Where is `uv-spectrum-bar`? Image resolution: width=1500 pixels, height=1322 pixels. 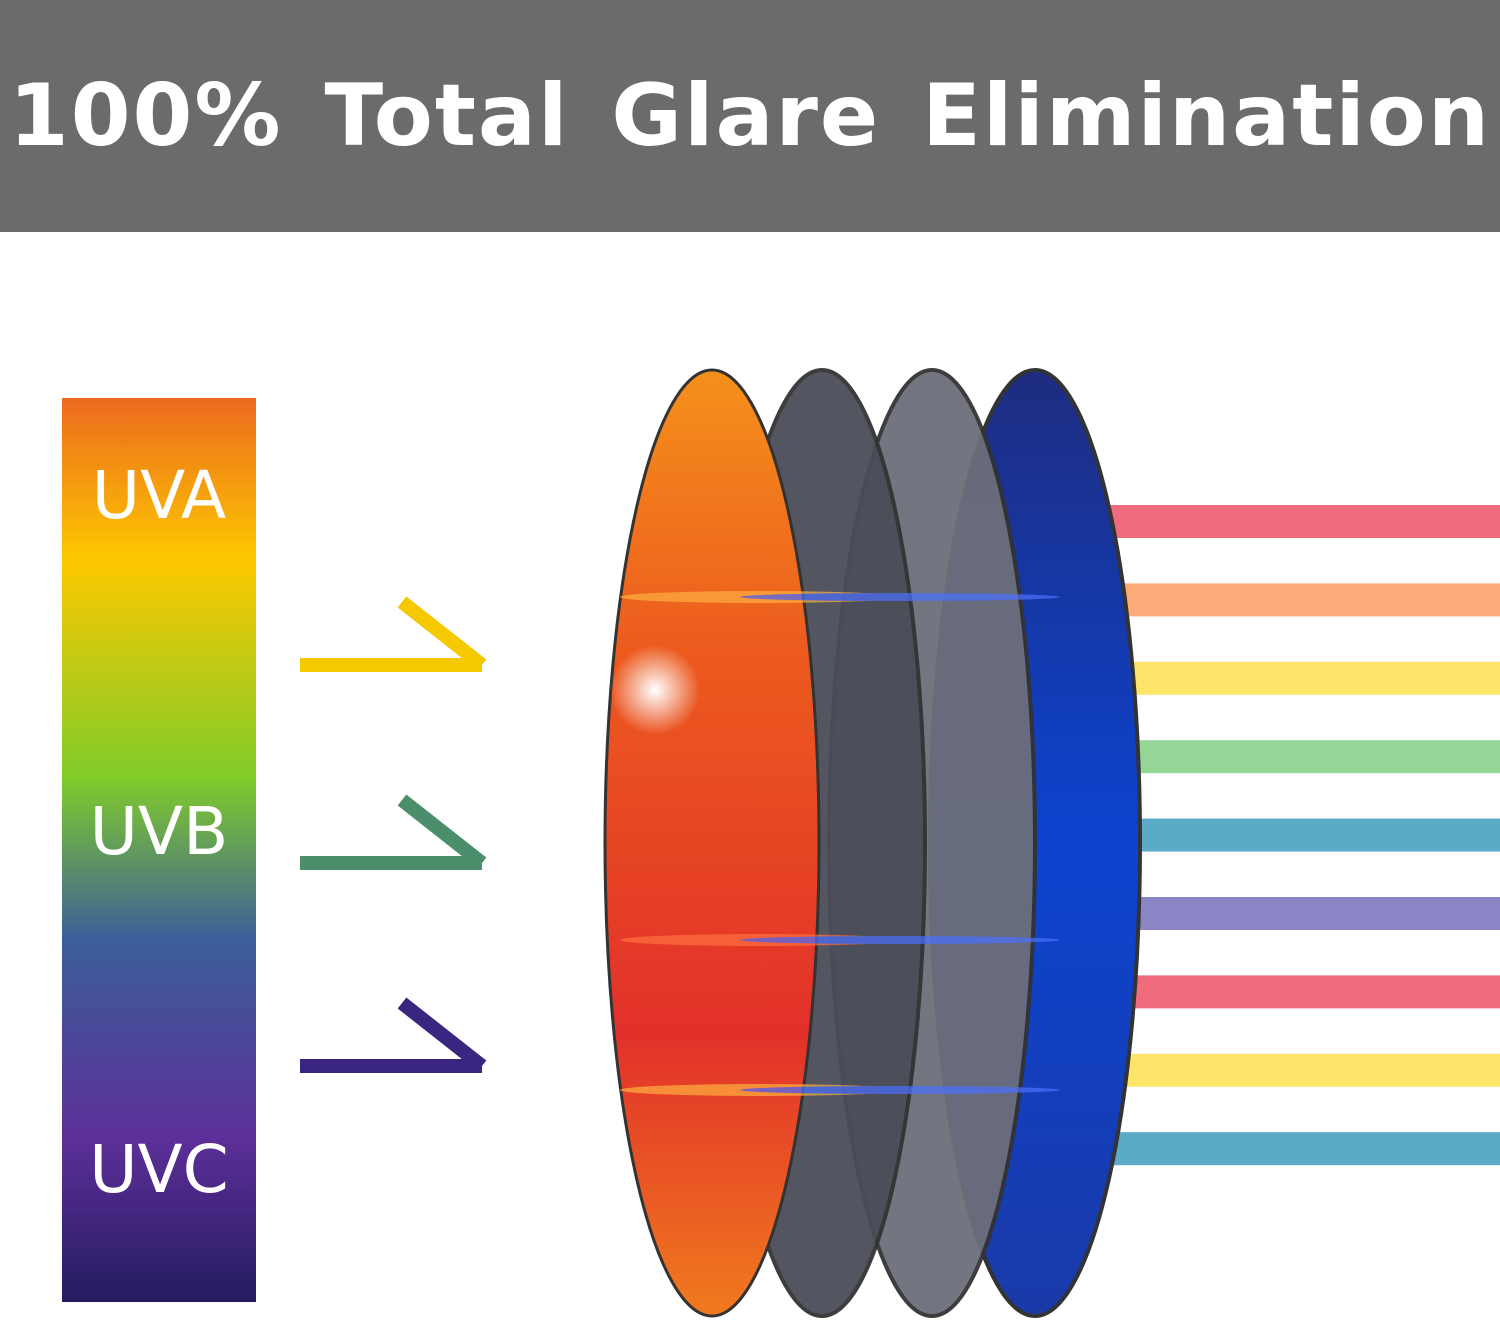 uv-spectrum-bar is located at coordinates (159, 850).